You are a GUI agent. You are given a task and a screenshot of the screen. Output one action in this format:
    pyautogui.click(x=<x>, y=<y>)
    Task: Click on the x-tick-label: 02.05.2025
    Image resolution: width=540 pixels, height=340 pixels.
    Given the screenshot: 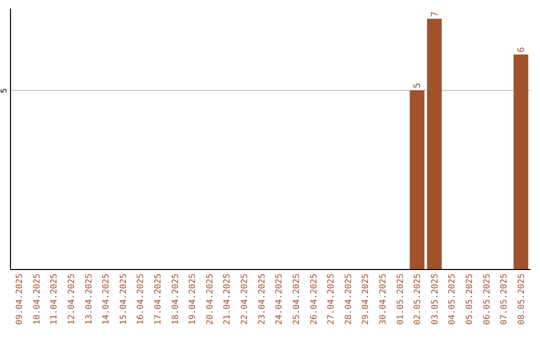 What is the action you would take?
    pyautogui.click(x=418, y=299)
    